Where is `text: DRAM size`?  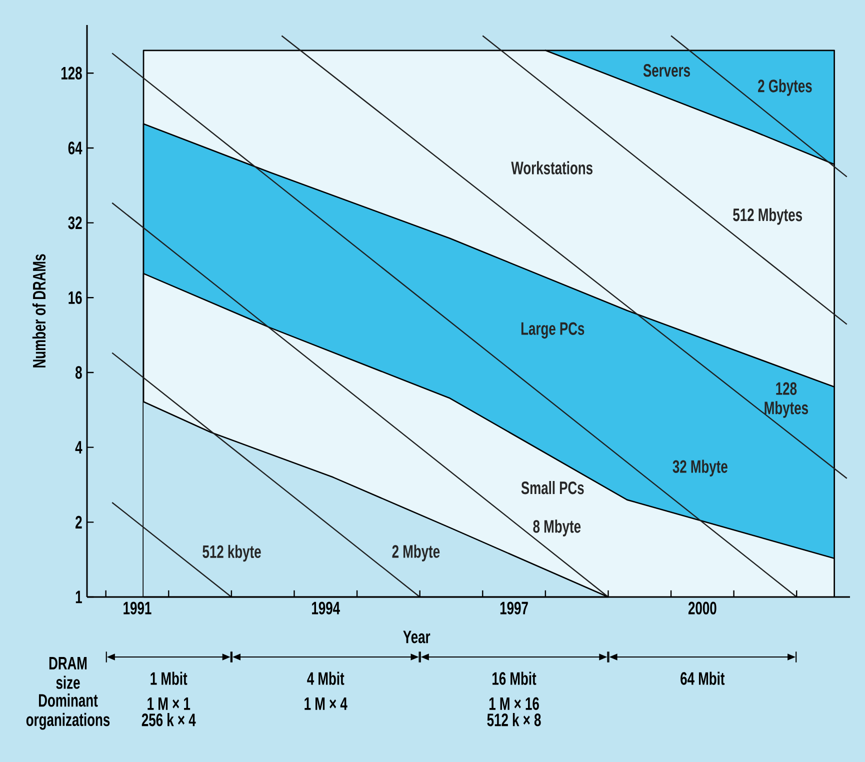 text: DRAM size is located at coordinates (68, 673).